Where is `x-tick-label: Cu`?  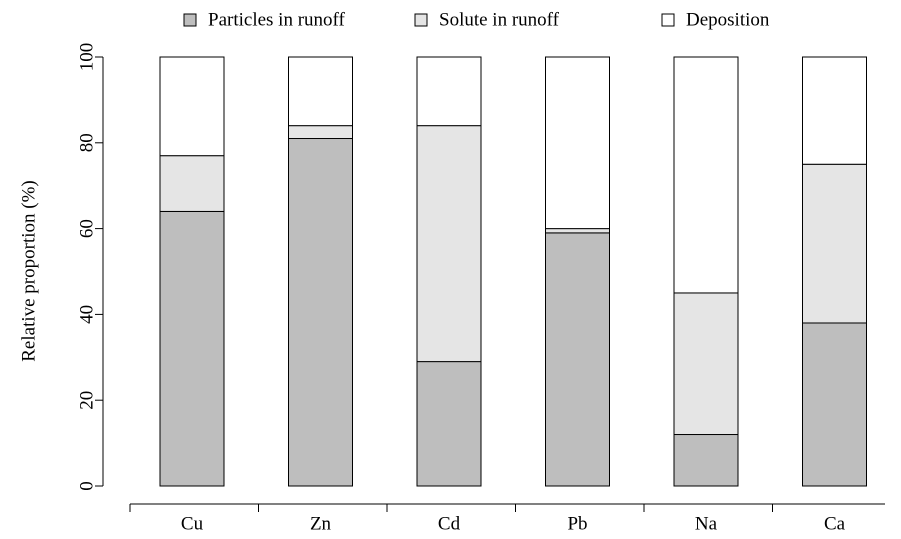
x-tick-label: Cu is located at coordinates (192, 523).